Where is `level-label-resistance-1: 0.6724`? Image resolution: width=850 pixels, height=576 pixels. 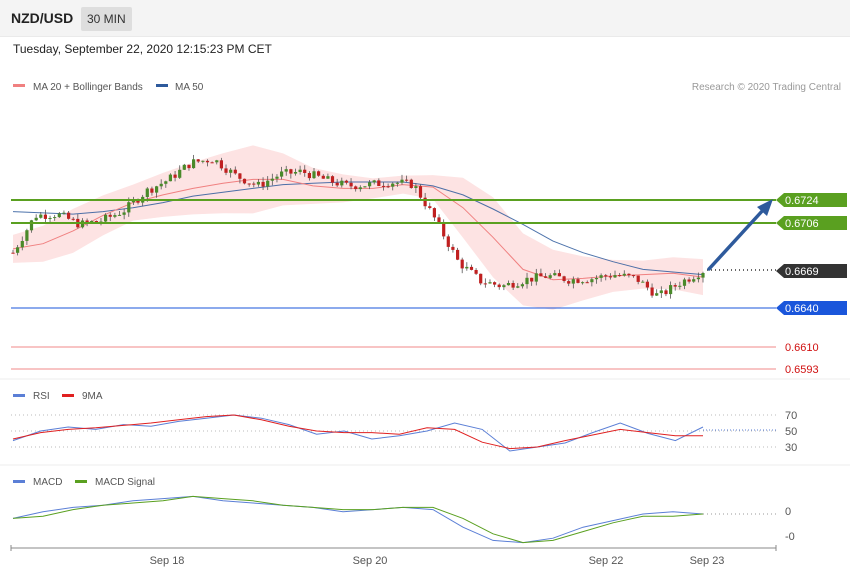 level-label-resistance-1: 0.6724 is located at coordinates (802, 201).